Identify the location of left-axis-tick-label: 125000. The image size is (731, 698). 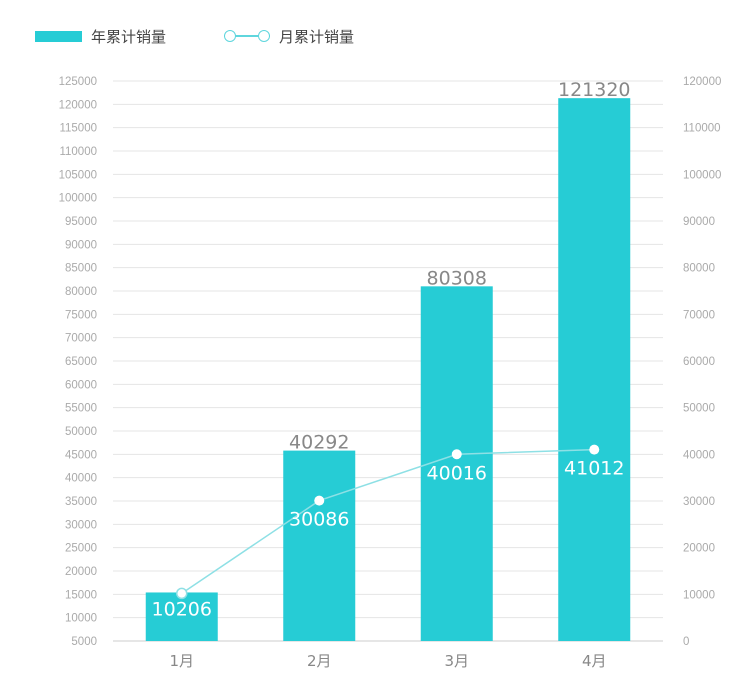
(78, 82).